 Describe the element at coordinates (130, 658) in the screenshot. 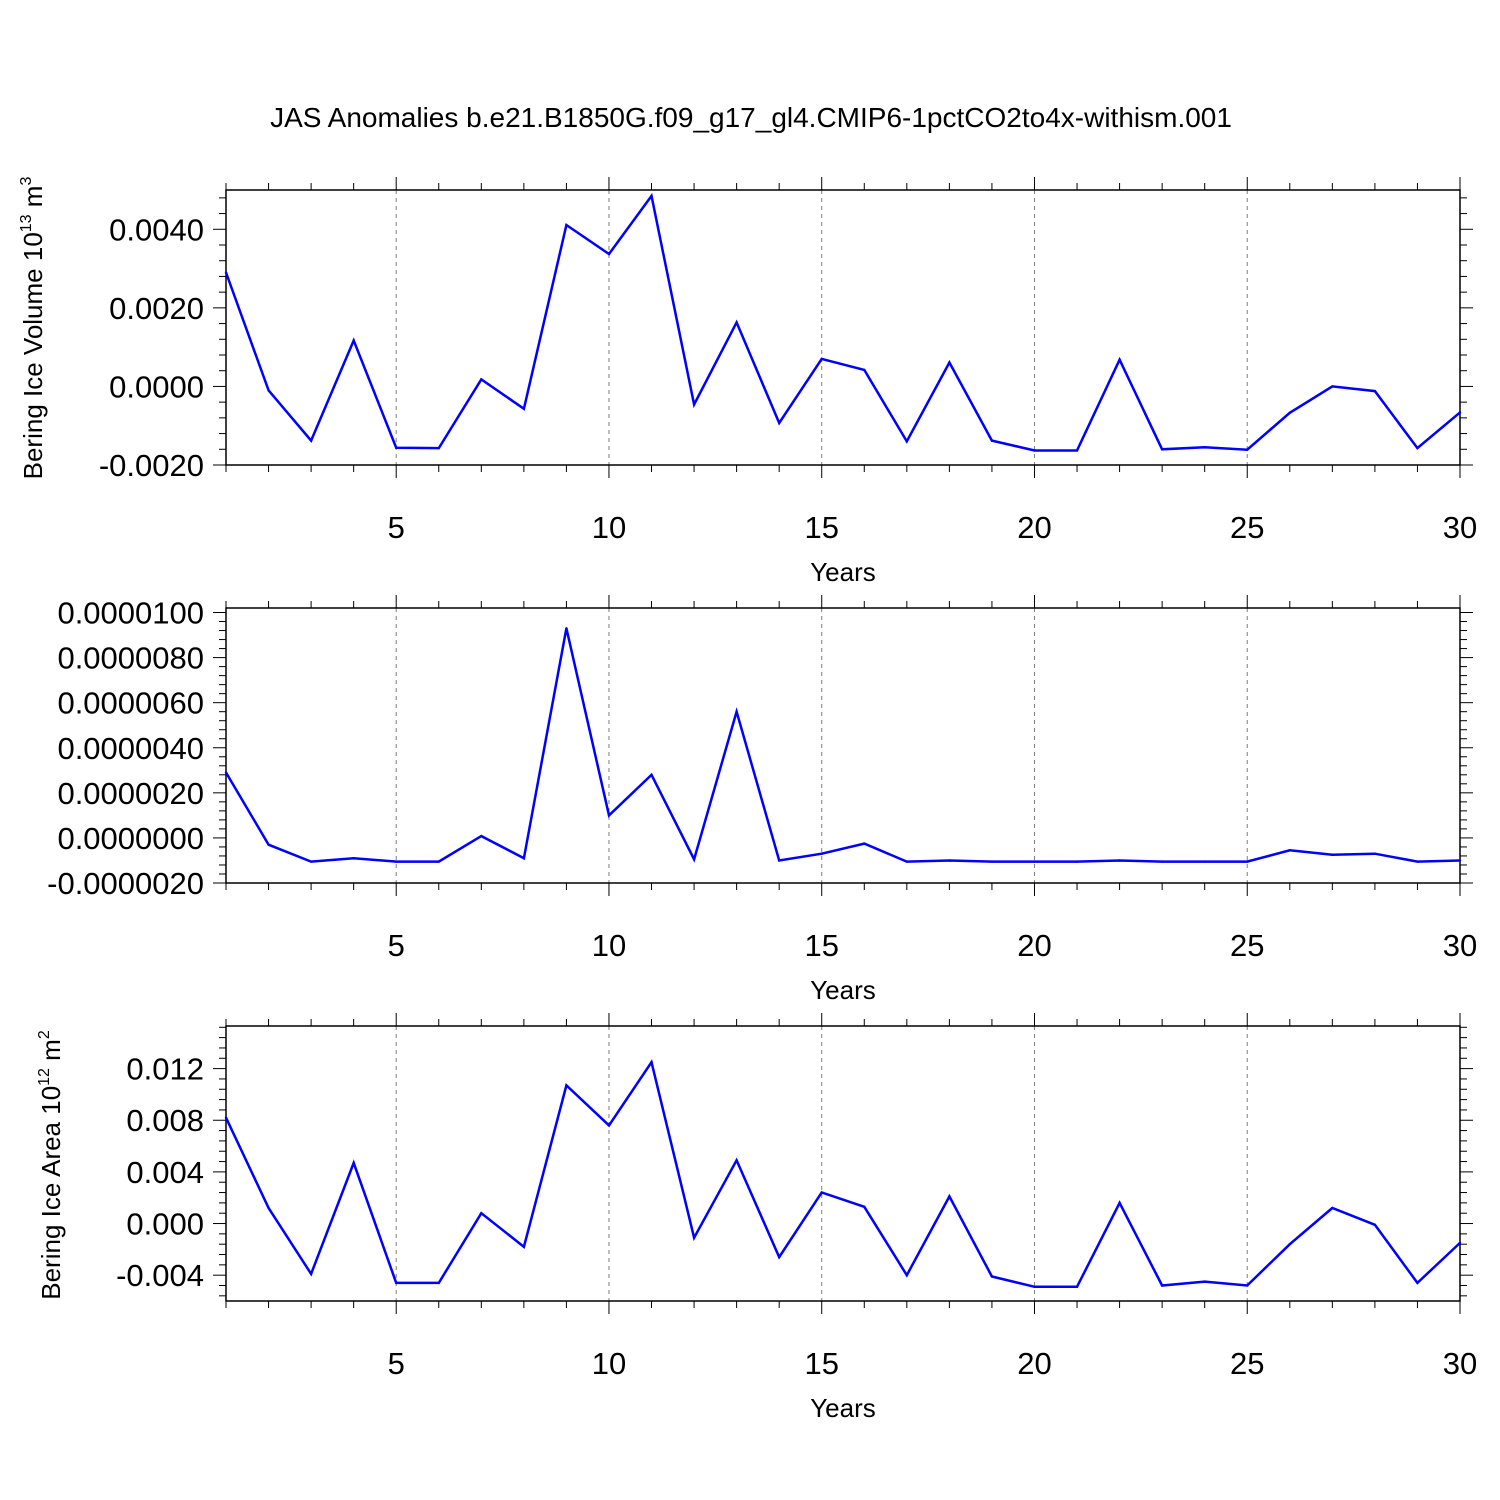

I see `y-tick-label: 0.0000080` at that location.